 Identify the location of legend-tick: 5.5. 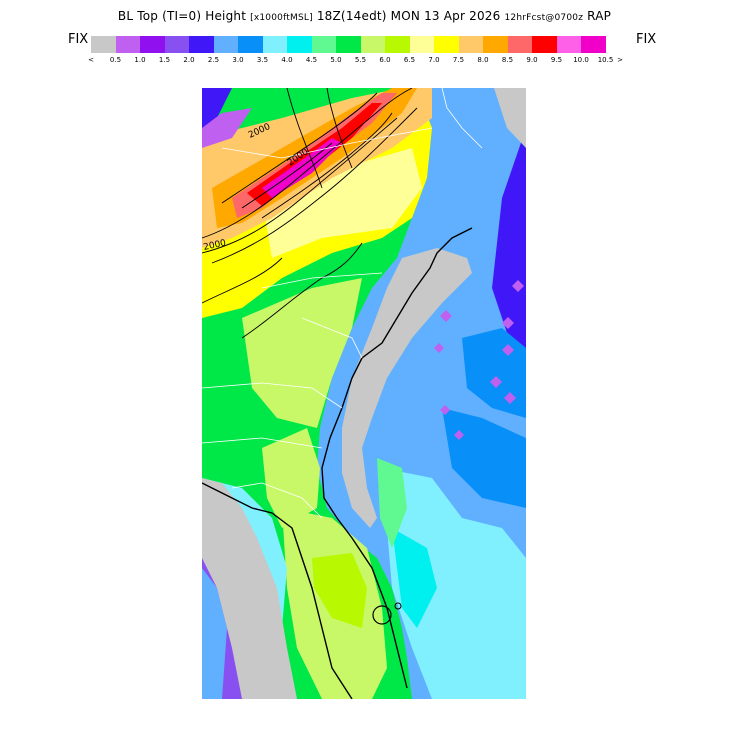
(360, 60).